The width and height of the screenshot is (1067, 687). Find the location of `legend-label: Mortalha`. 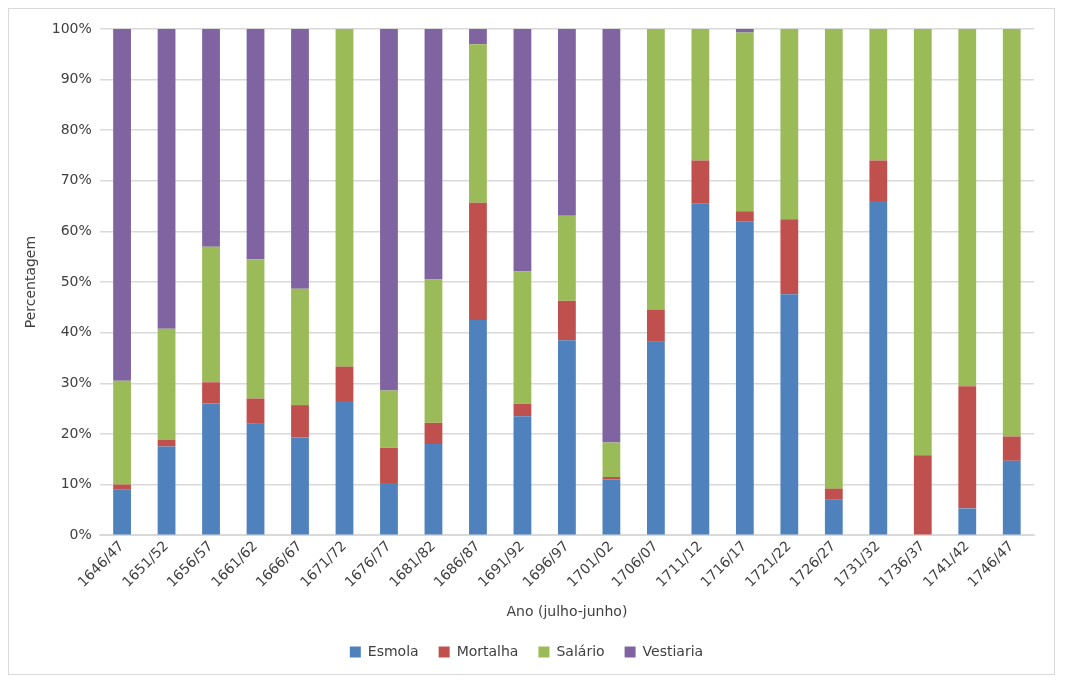

legend-label: Mortalha is located at coordinates (487, 650).